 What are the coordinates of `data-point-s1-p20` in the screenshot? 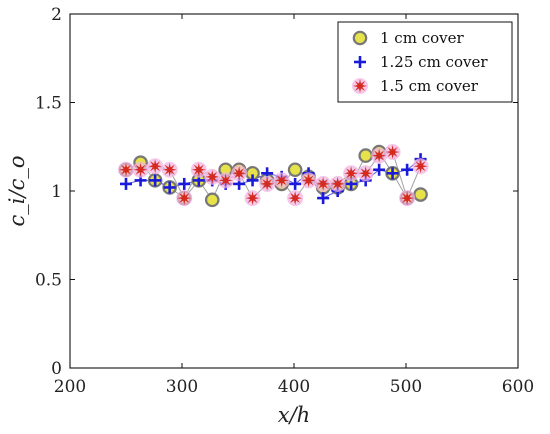 It's located at (407, 169).